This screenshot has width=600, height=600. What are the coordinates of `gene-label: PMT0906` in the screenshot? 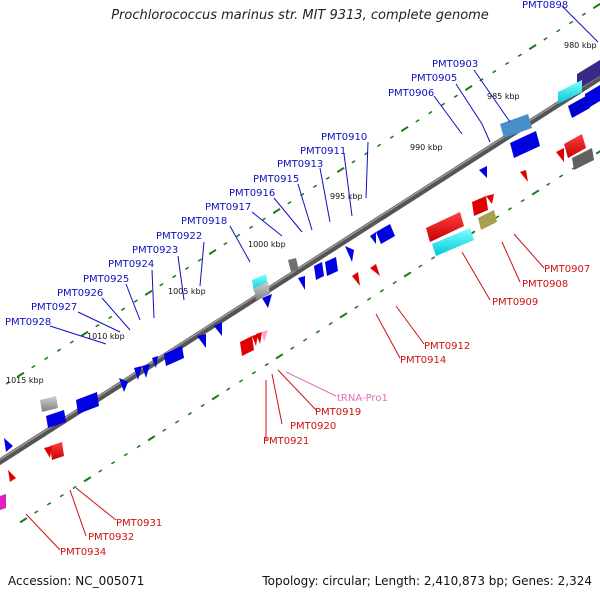 It's located at (411, 93).